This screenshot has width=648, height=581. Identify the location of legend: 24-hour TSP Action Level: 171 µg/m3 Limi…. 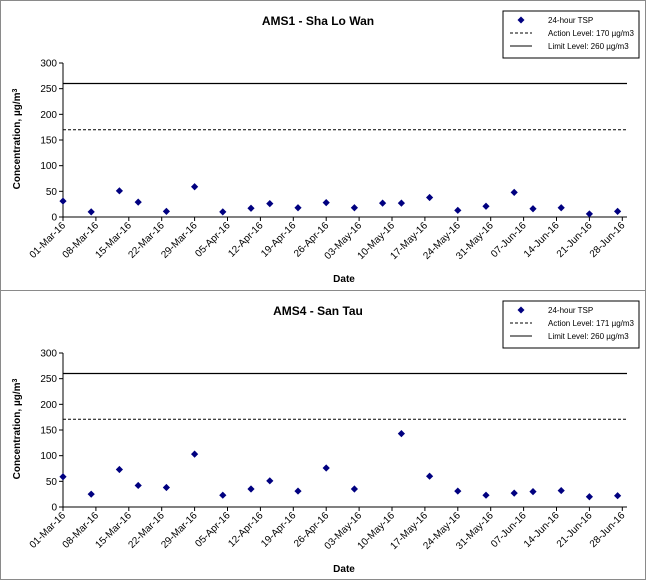
(571, 324).